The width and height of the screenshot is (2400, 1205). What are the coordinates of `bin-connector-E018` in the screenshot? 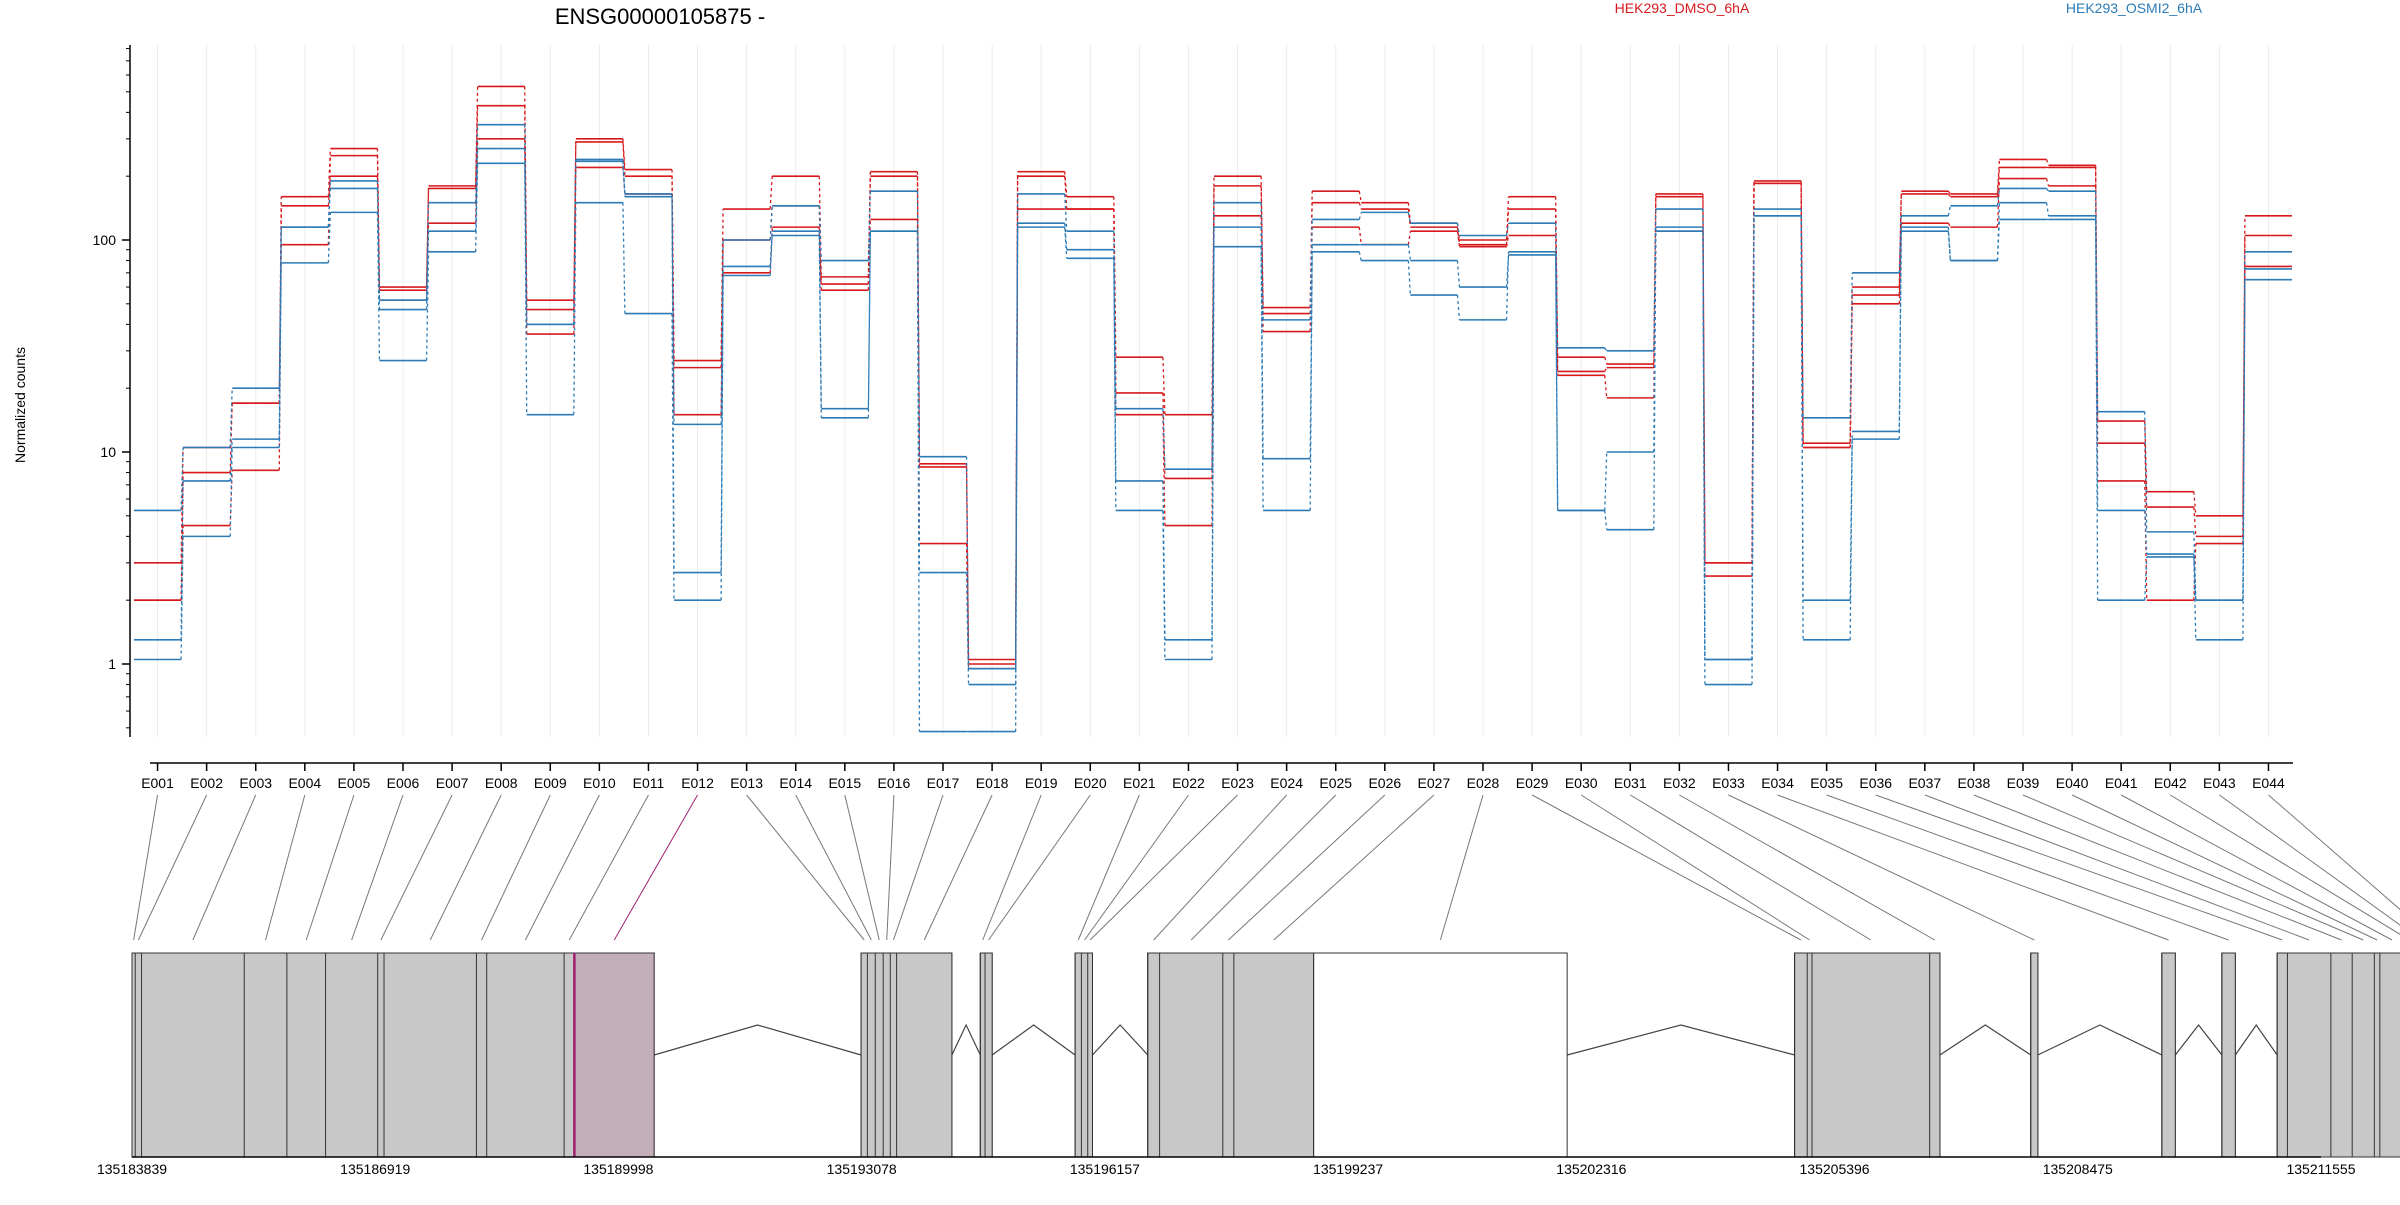 It's located at (958, 867).